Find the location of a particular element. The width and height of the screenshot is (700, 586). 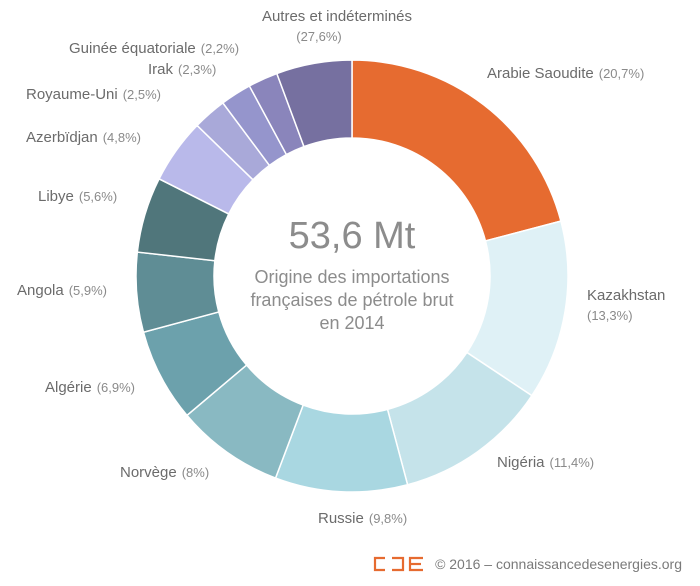

slice-arabie-saoudite is located at coordinates (456, 150).